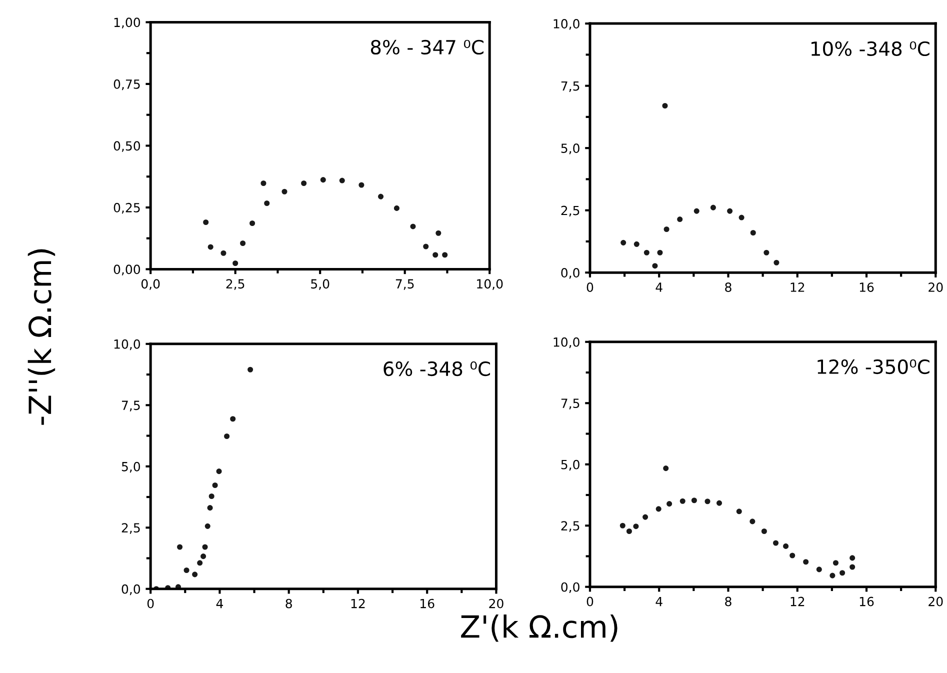  Describe the element at coordinates (127, 270) in the screenshot. I see `y-tick-label: 0,00` at that location.